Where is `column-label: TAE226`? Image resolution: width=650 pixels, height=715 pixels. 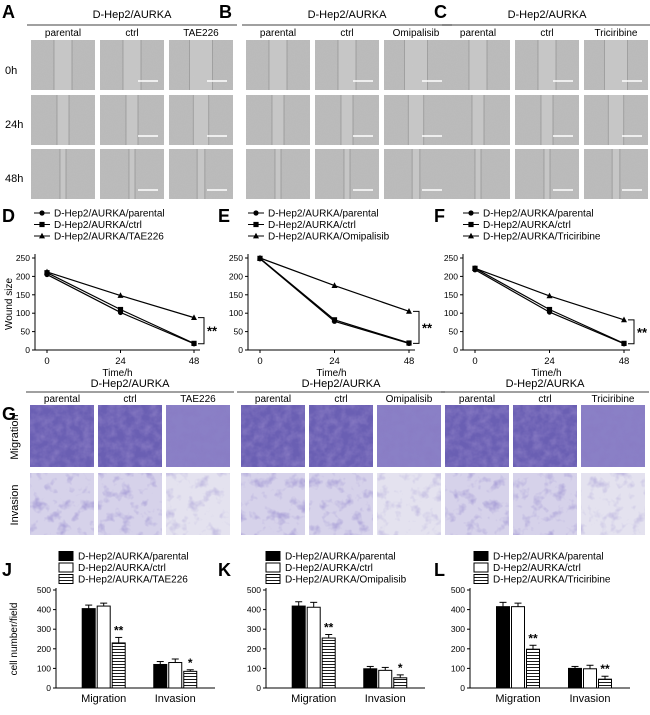 column-label: TAE226 is located at coordinates (201, 33).